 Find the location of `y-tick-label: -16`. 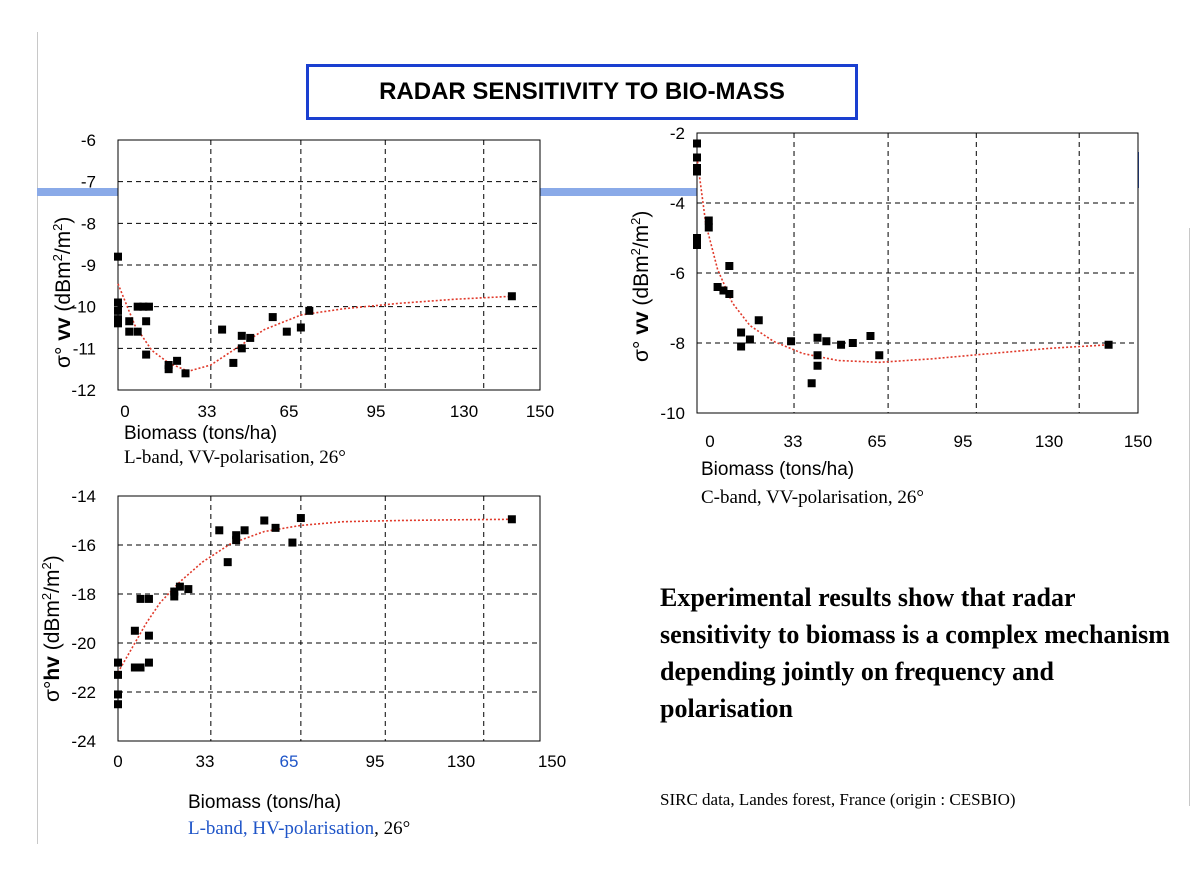

y-tick-label: -16 is located at coordinates (83, 545).